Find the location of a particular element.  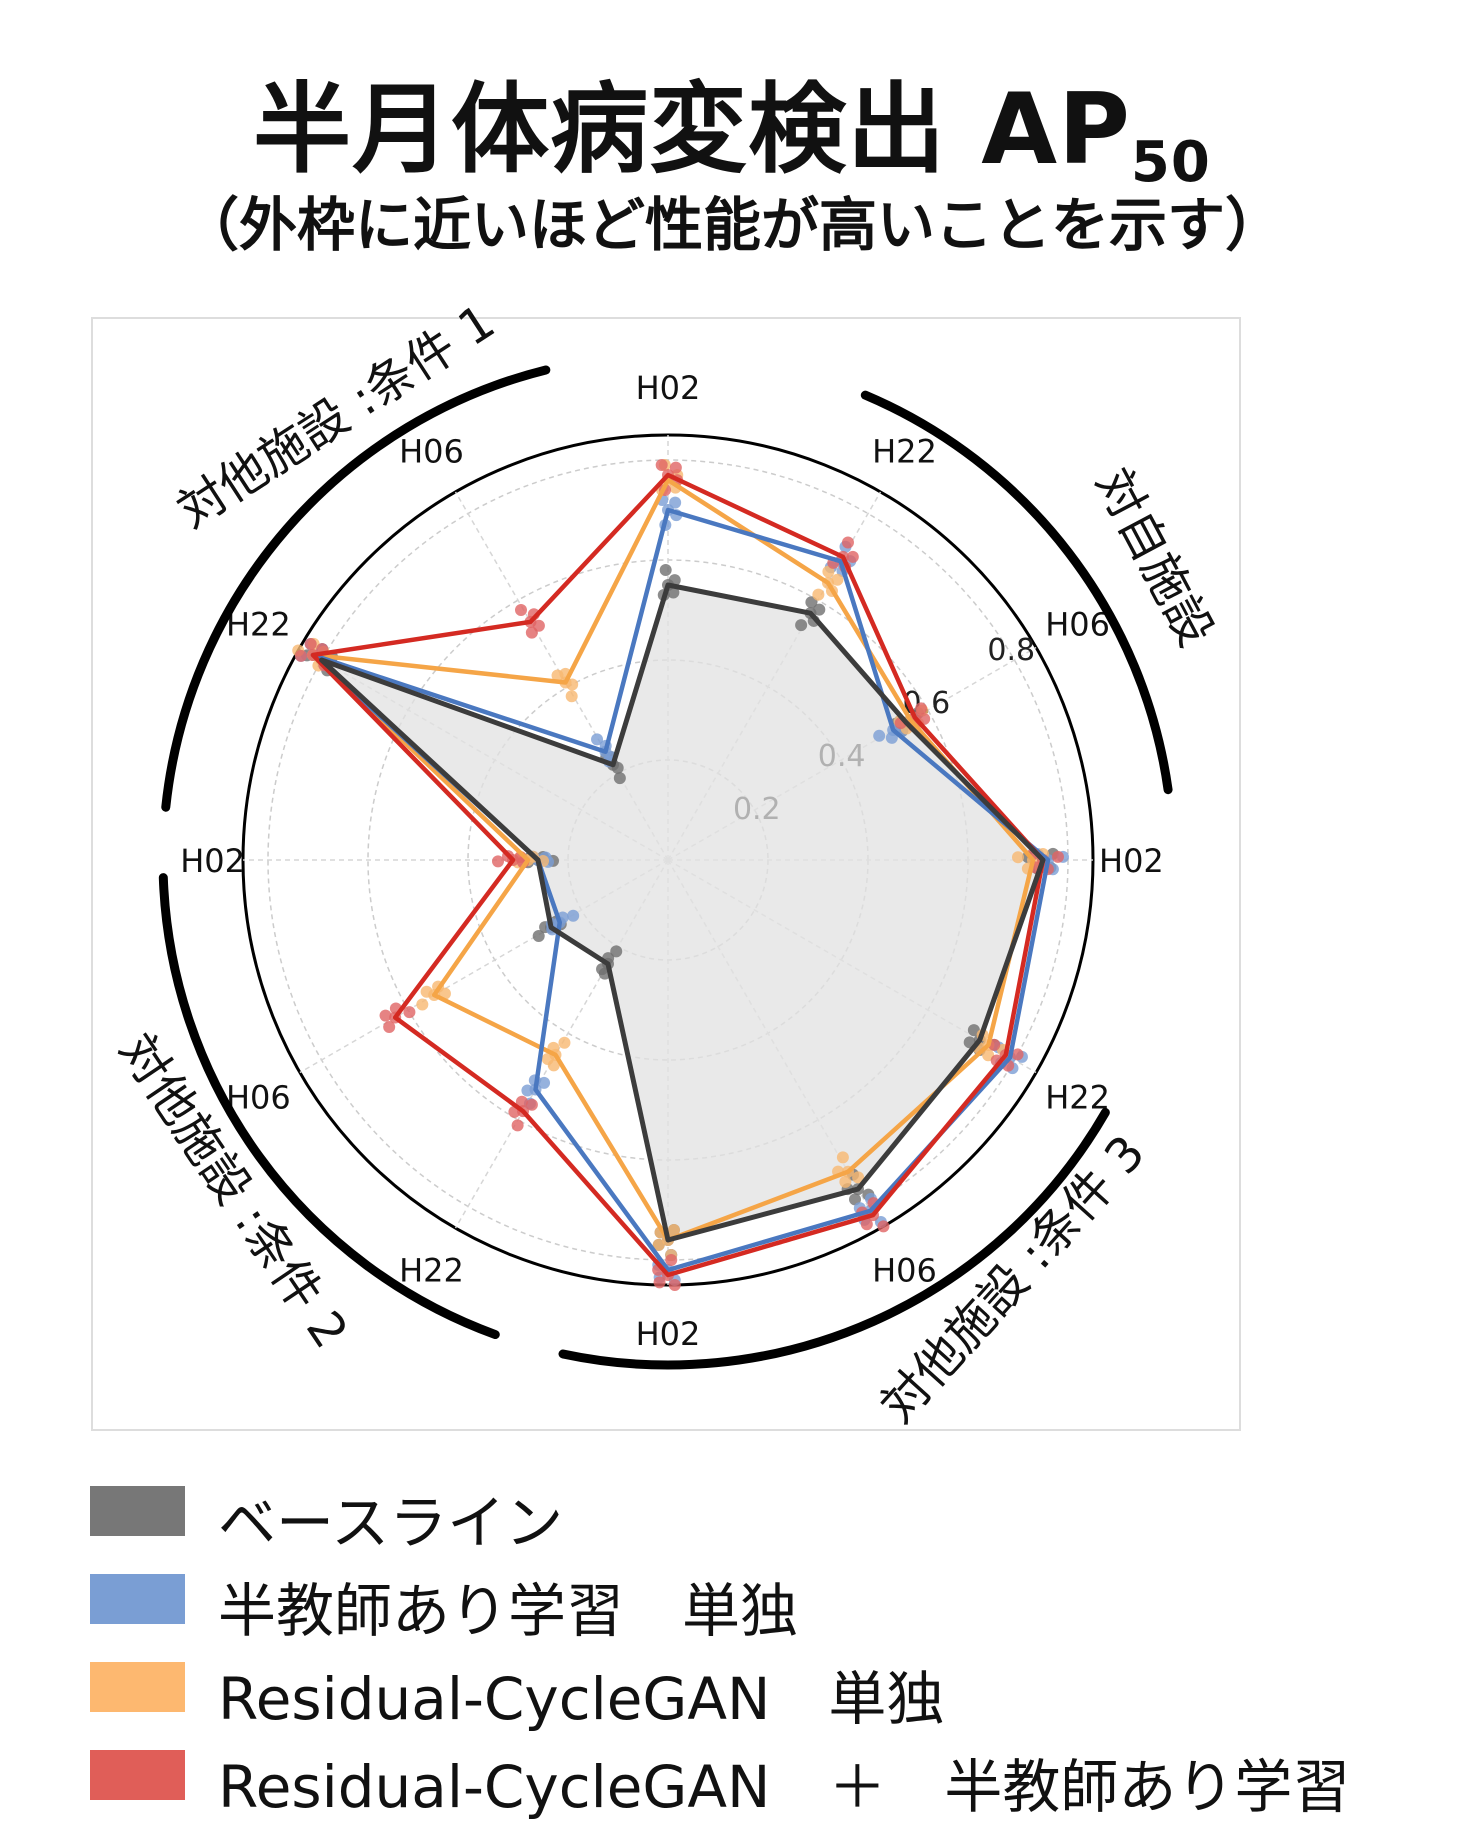

title-text: 半月体病変検出 AP is located at coordinates (692, 130).